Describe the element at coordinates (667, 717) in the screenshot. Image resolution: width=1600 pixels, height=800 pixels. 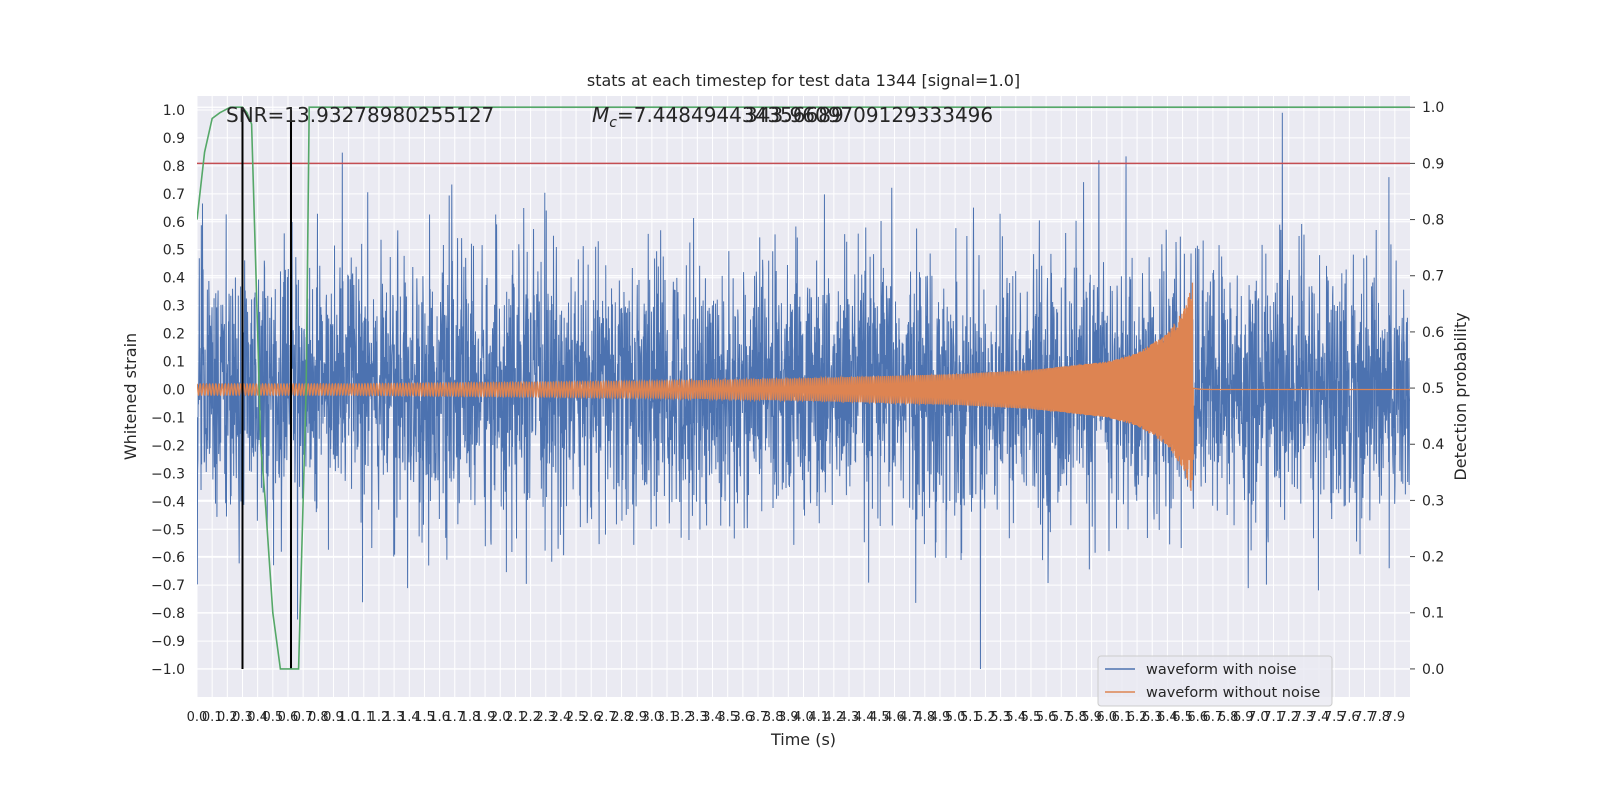
I see `x-tick-label: 3.1` at that location.